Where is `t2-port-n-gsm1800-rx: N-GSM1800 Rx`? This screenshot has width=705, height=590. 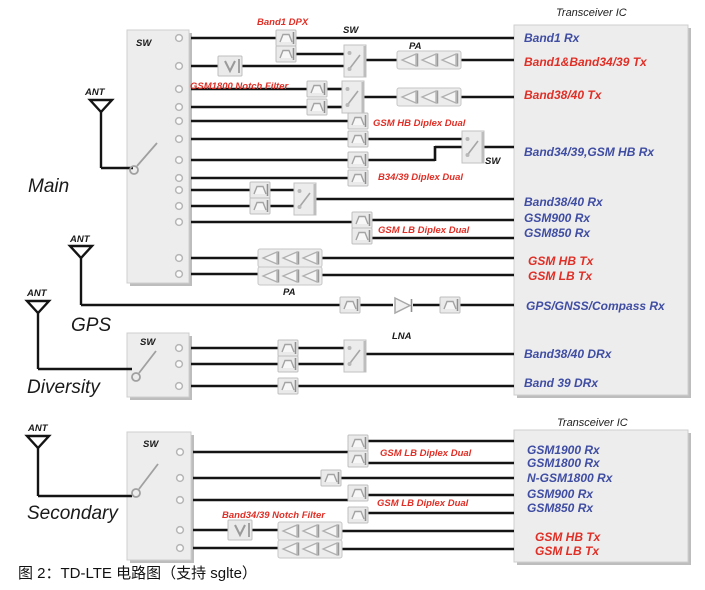
t2-port-n-gsm1800-rx: N-GSM1800 Rx is located at coordinates (570, 478).